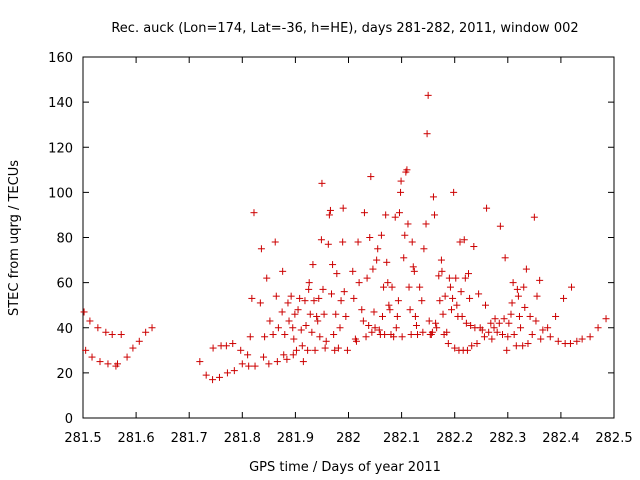 The height and width of the screenshot is (480, 640). What do you see at coordinates (189, 438) in the screenshot?
I see `x-tick-label: 281.7` at bounding box center [189, 438].